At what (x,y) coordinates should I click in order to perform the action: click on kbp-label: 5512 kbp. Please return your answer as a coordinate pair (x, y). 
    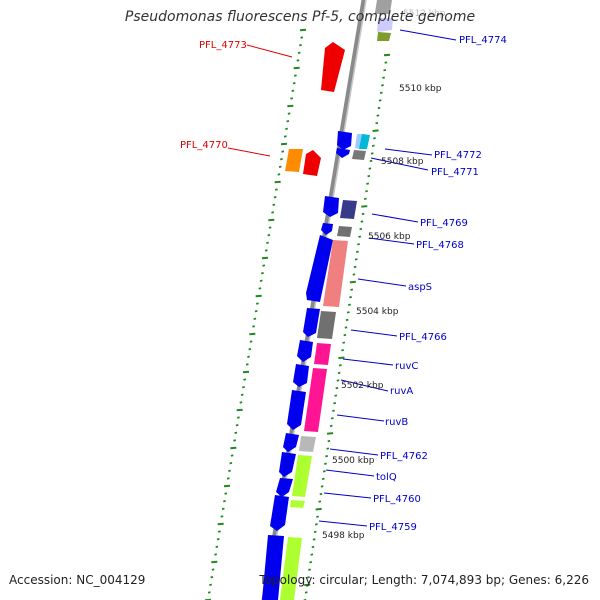
    Looking at the image, I should click on (424, 14).